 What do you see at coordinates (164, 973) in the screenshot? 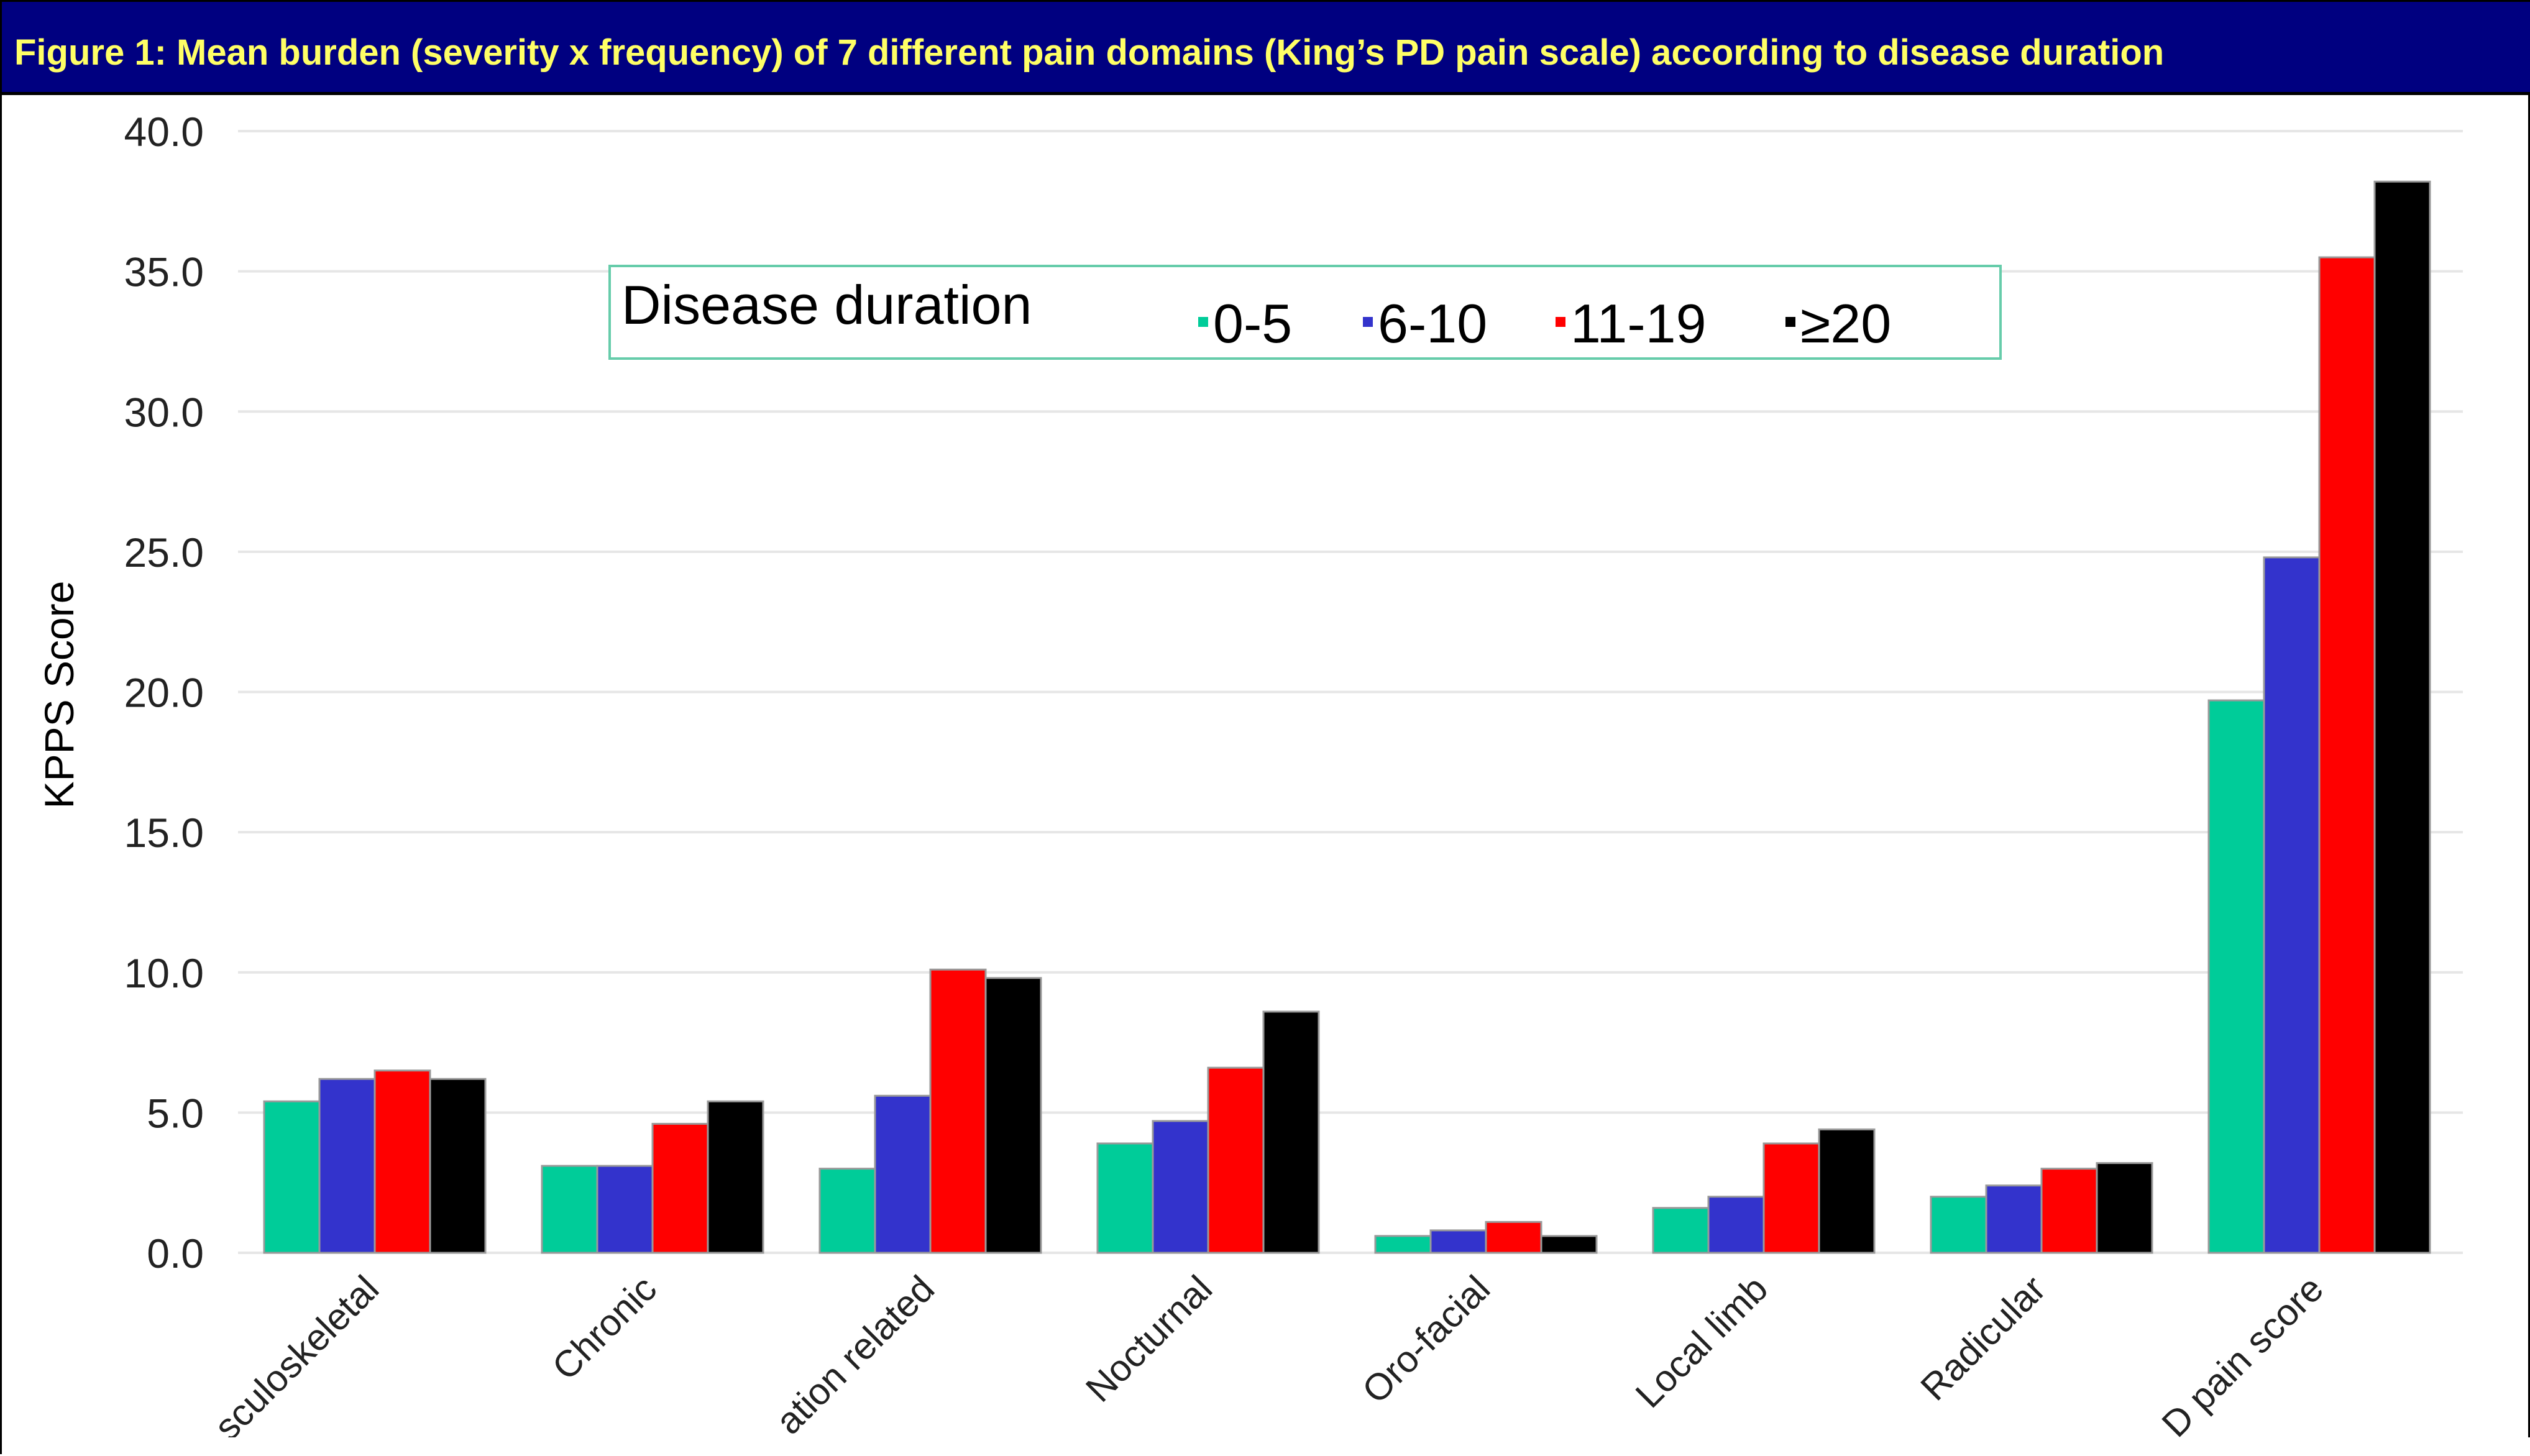
I see `y-tick-label: 10.0` at bounding box center [164, 973].